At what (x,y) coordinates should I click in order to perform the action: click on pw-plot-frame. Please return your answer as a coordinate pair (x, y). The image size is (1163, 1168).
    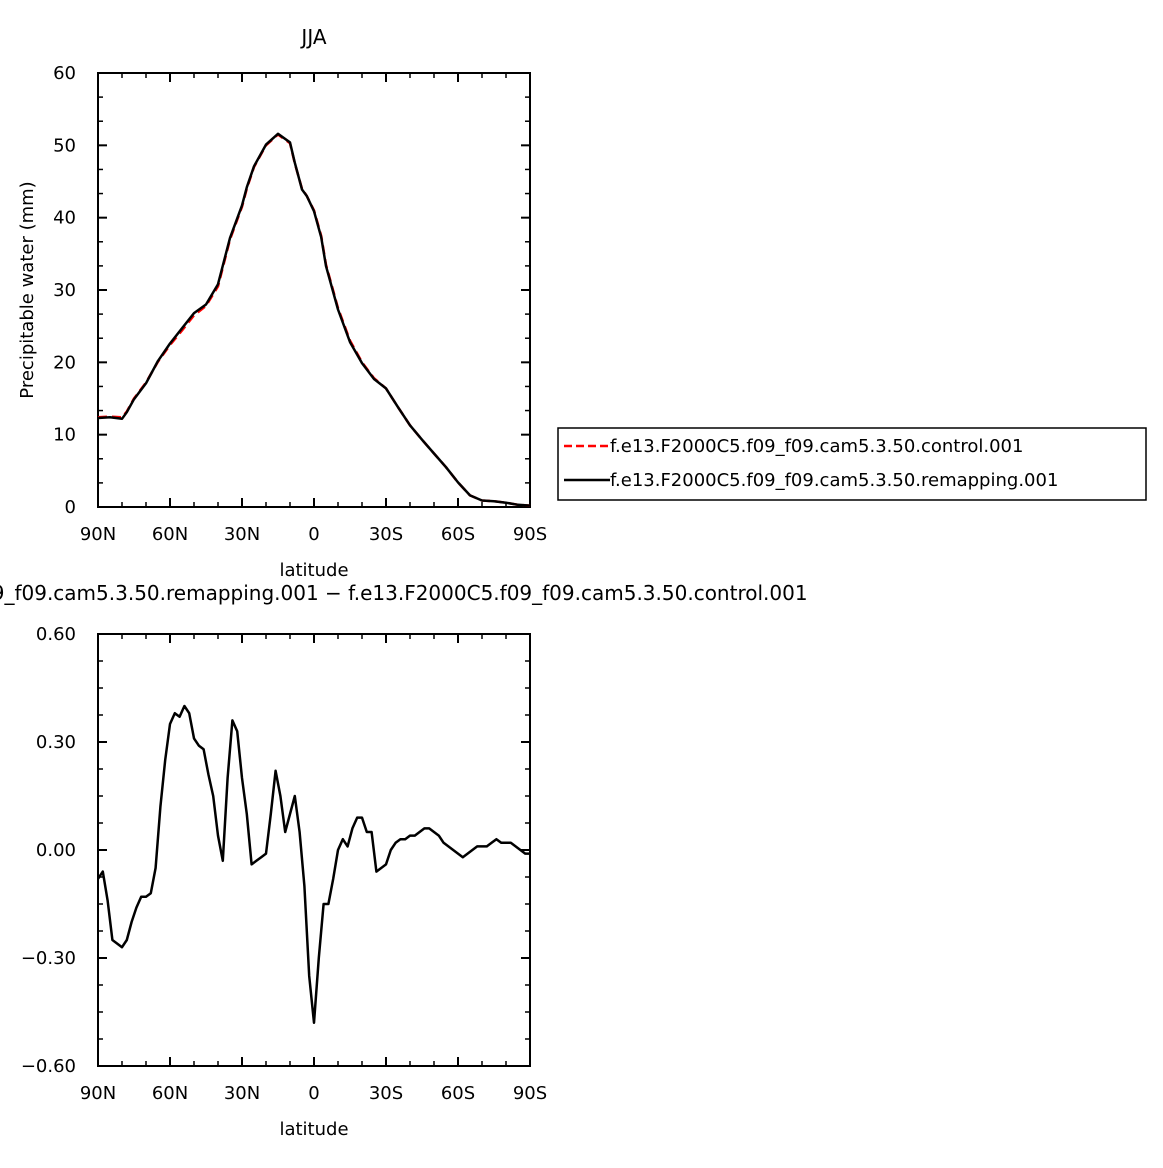
    Looking at the image, I should click on (314, 290).